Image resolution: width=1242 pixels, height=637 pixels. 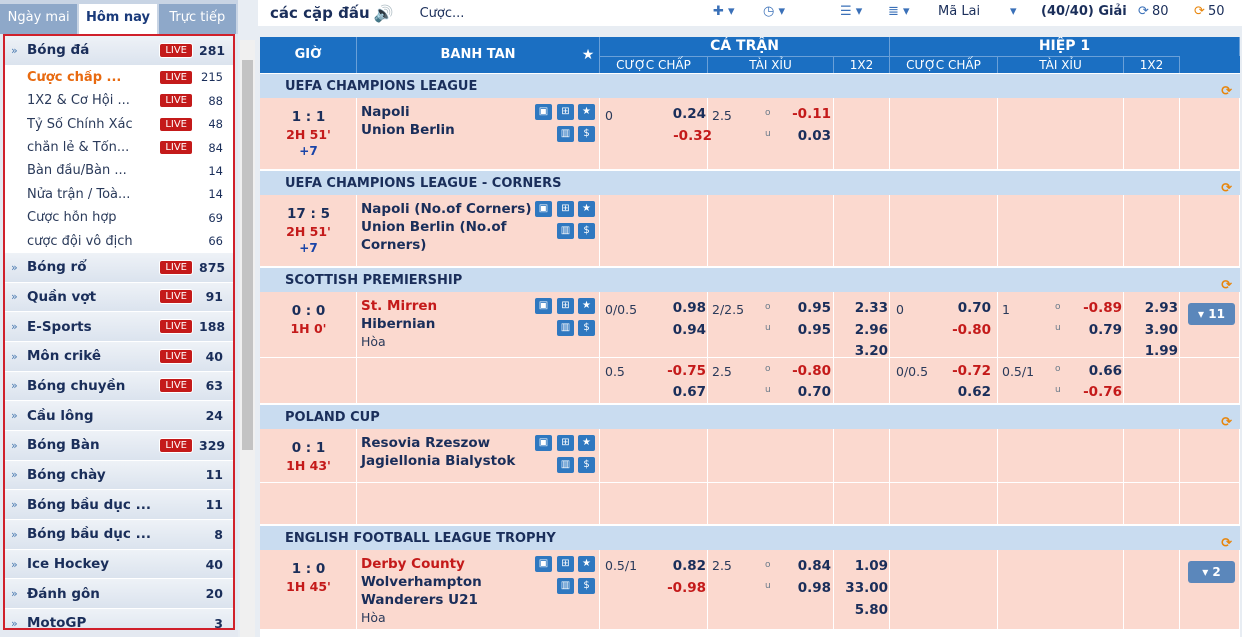 What do you see at coordinates (119, 618) in the screenshot?
I see `sport-item: » MotoGP 3` at bounding box center [119, 618].